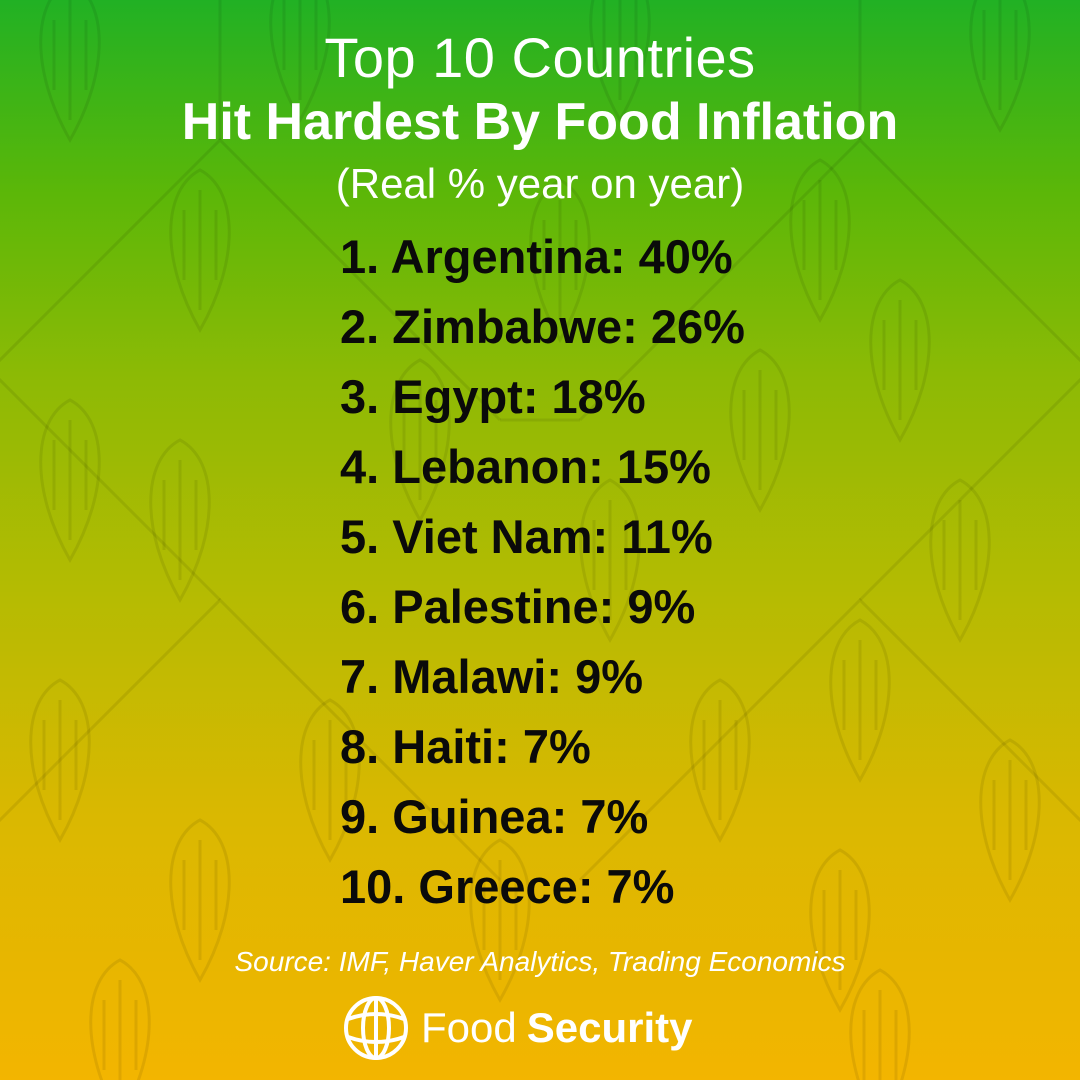 Image resolution: width=1080 pixels, height=1080 pixels. Describe the element at coordinates (663, 466) in the screenshot. I see `inflation-value: 15%` at that location.